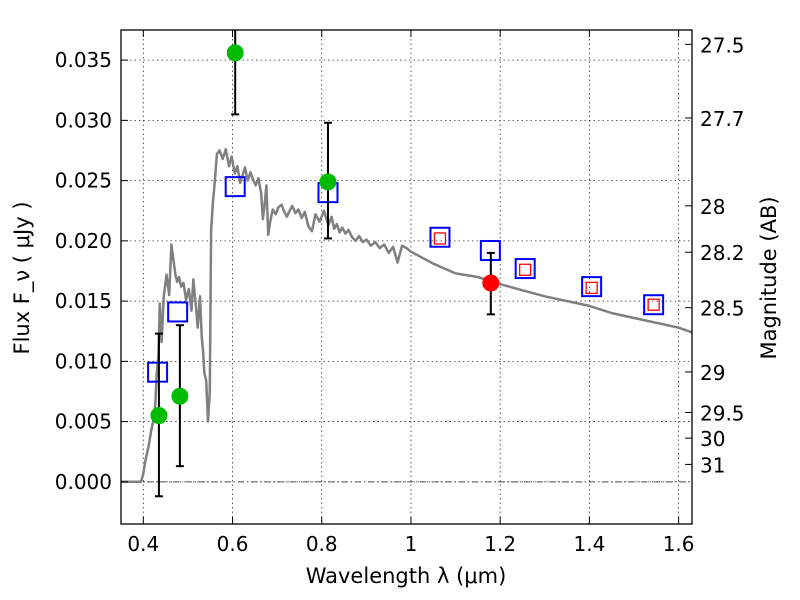 The height and width of the screenshot is (600, 800). I want to click on y-axis-ticks: 0.000 0.005 0.010 0.015 0.020 0.025 0.030 0.035, so click(91, 271).